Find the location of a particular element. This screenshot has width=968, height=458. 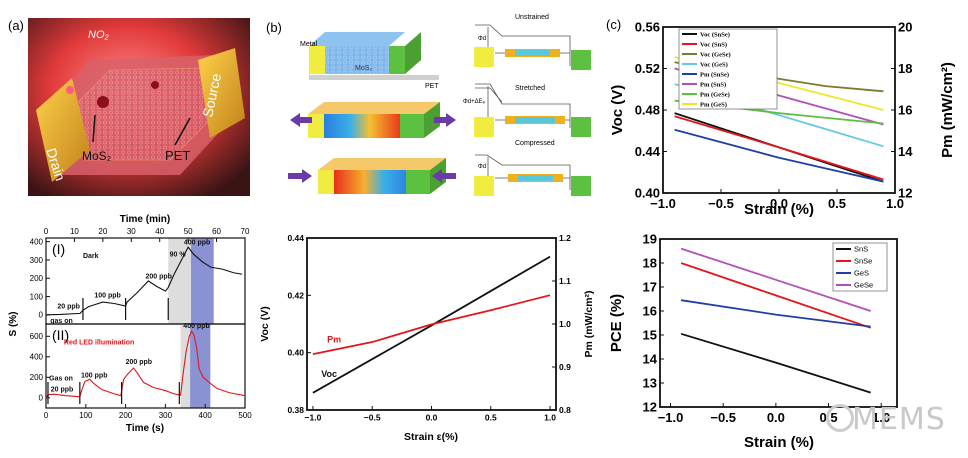

series-line-sns is located at coordinates (775, 363).